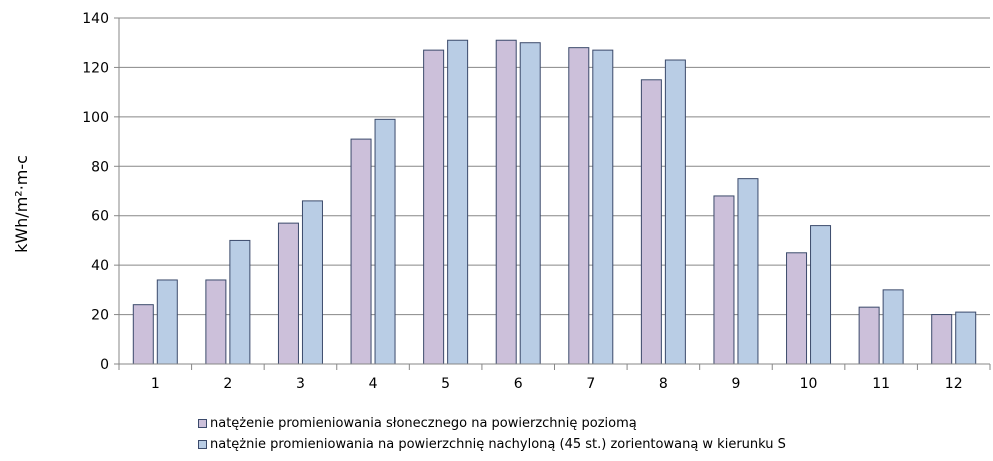 This screenshot has width=993, height=461. Describe the element at coordinates (95, 192) in the screenshot. I see `y-tick-labels: 0 20 40 60 80 100 120 140` at that location.